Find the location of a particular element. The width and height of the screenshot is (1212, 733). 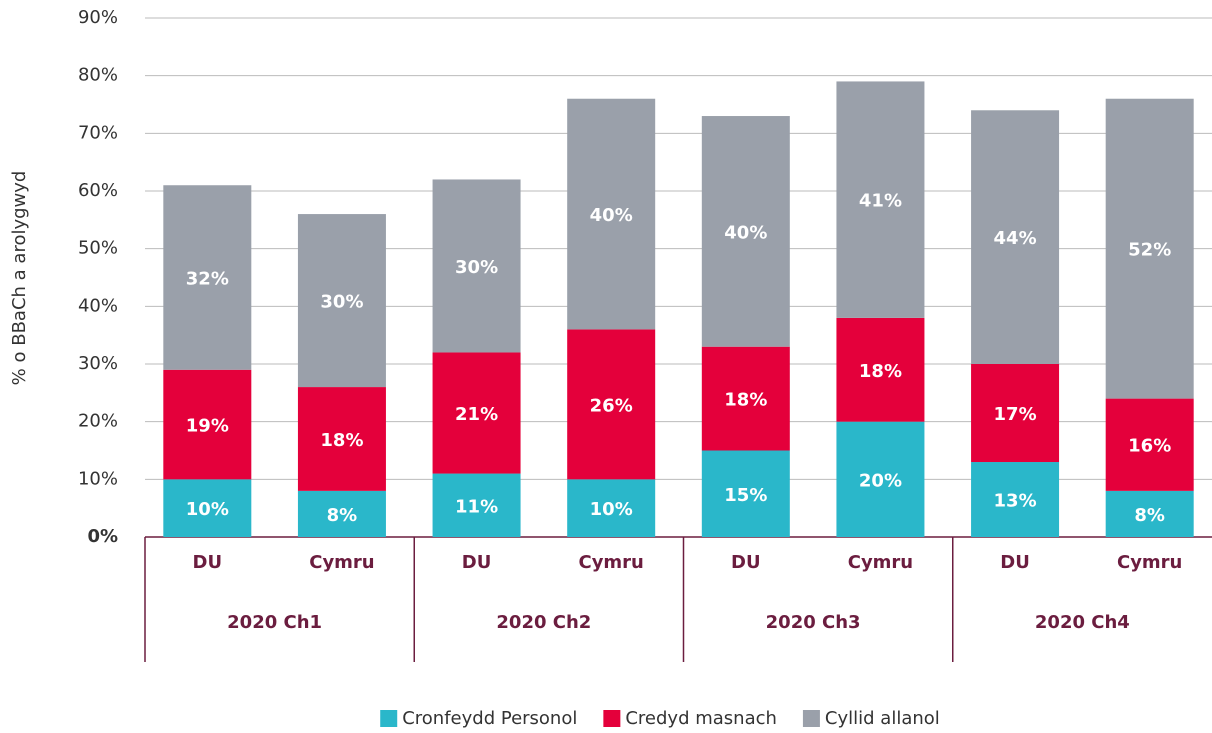

y-axis-label: % o BBaCh a arolygwyd is located at coordinates (19, 278).